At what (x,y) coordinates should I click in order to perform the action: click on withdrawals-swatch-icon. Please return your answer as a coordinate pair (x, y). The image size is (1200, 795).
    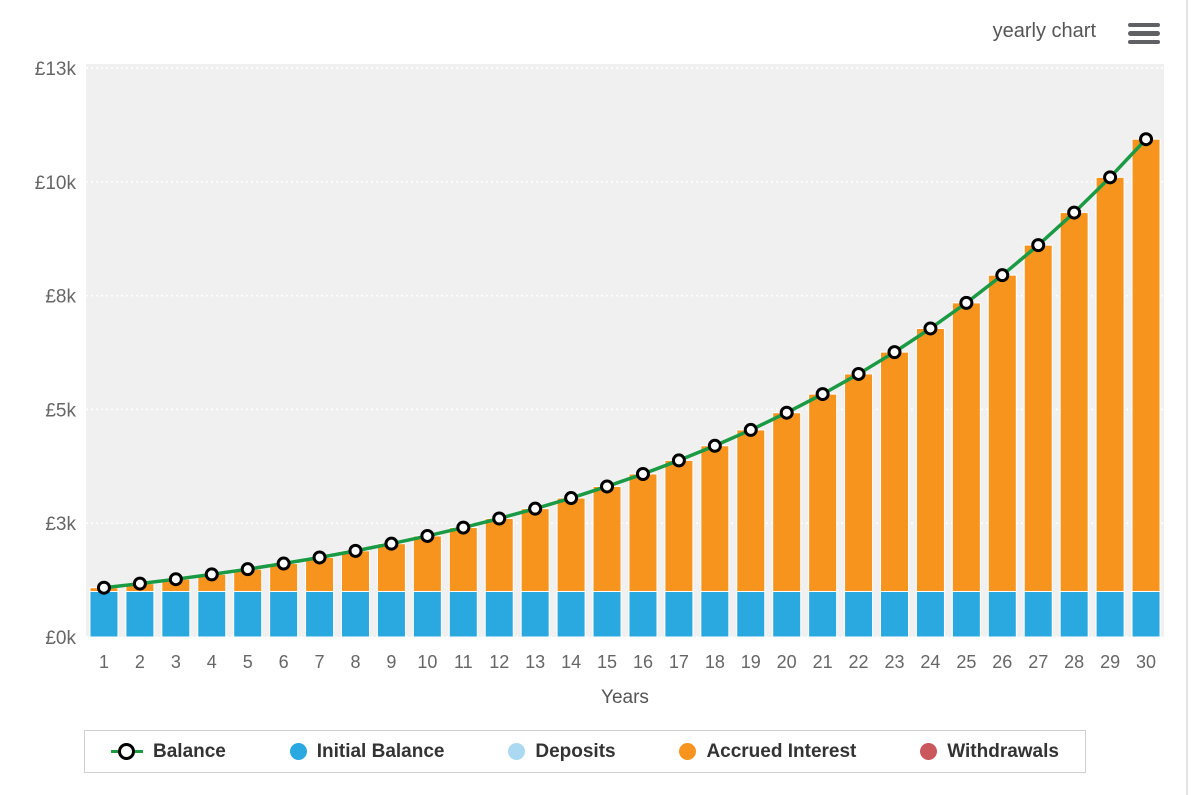
    Looking at the image, I should click on (929, 751).